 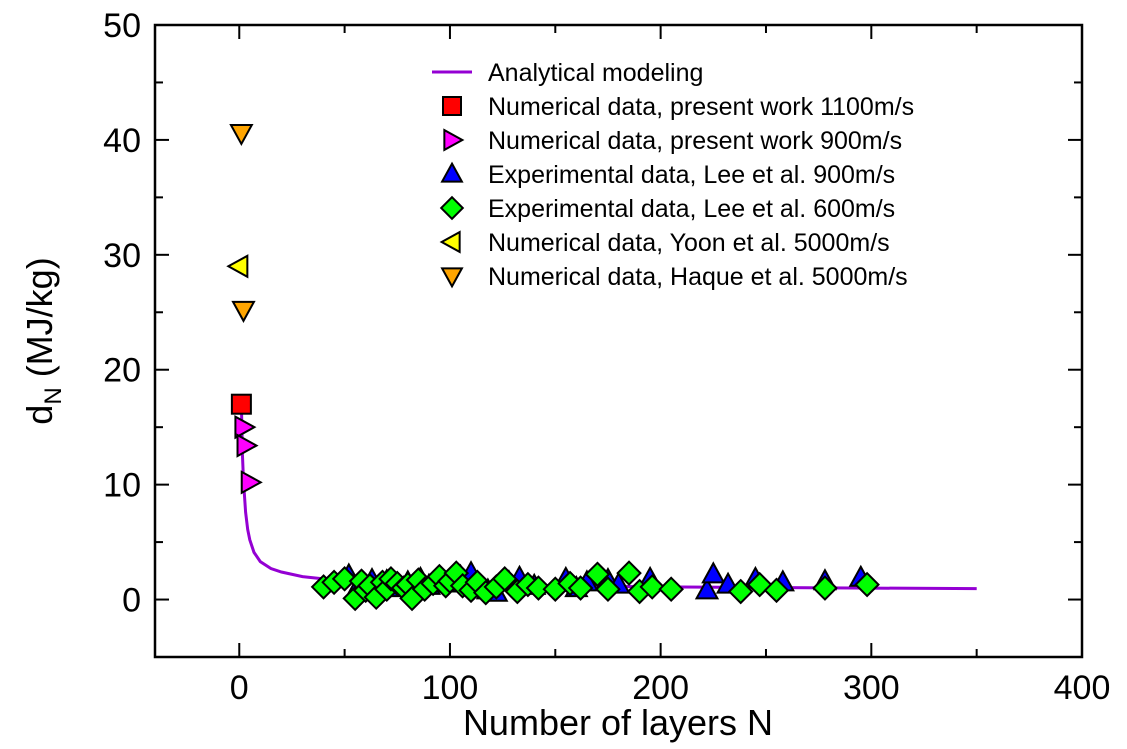 What do you see at coordinates (122, 256) in the screenshot?
I see `y-tick-label: 30` at bounding box center [122, 256].